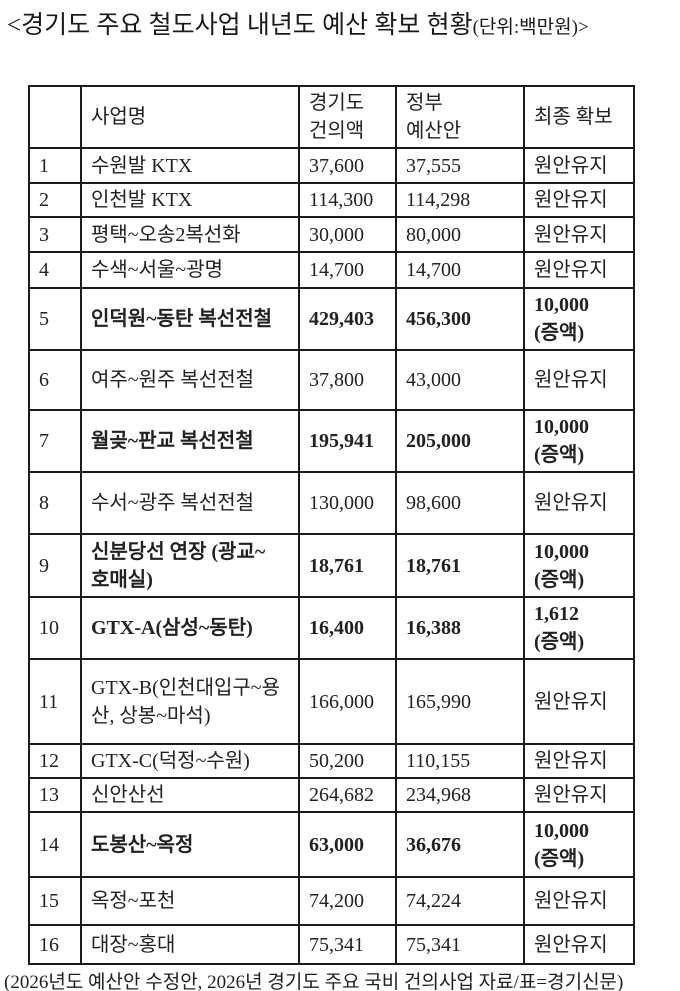 This screenshot has height=991, width=680. What do you see at coordinates (460, 503) in the screenshot?
I see `gov-budget-cell: 98,600` at bounding box center [460, 503].